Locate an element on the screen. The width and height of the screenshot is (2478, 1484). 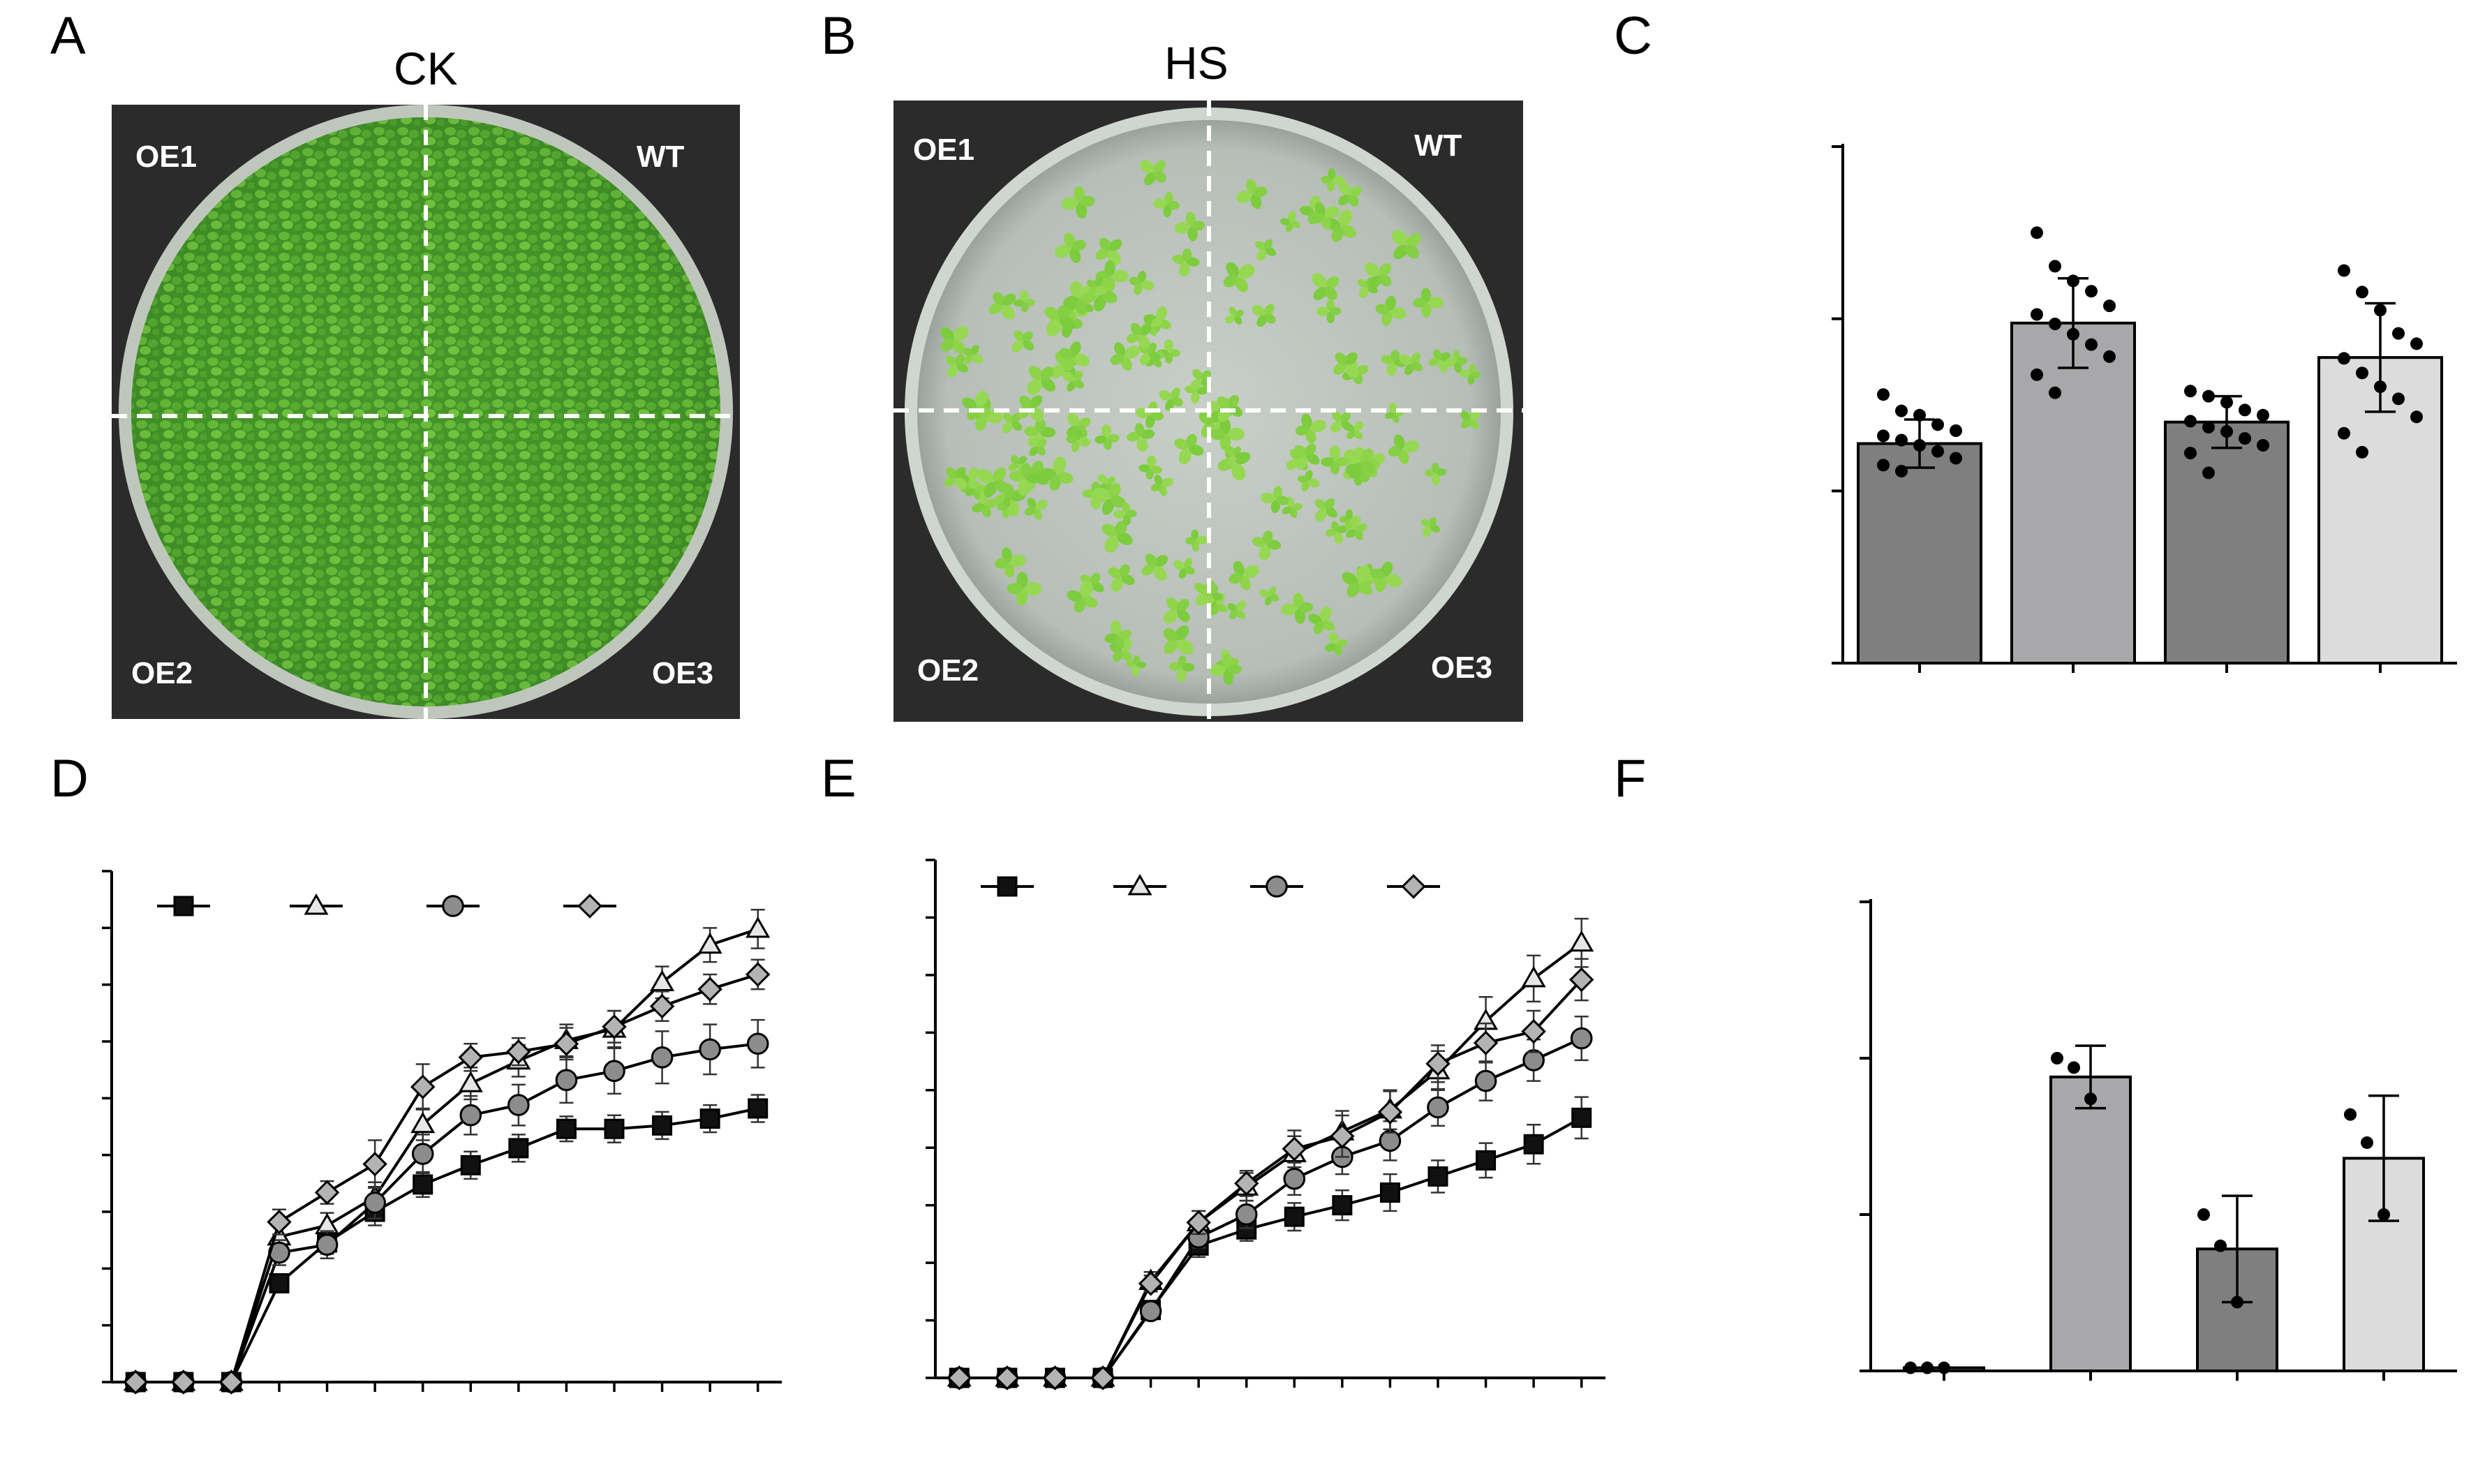
plate-photo-hs: OE1 WT OE2 OE3 is located at coordinates (1208, 411).